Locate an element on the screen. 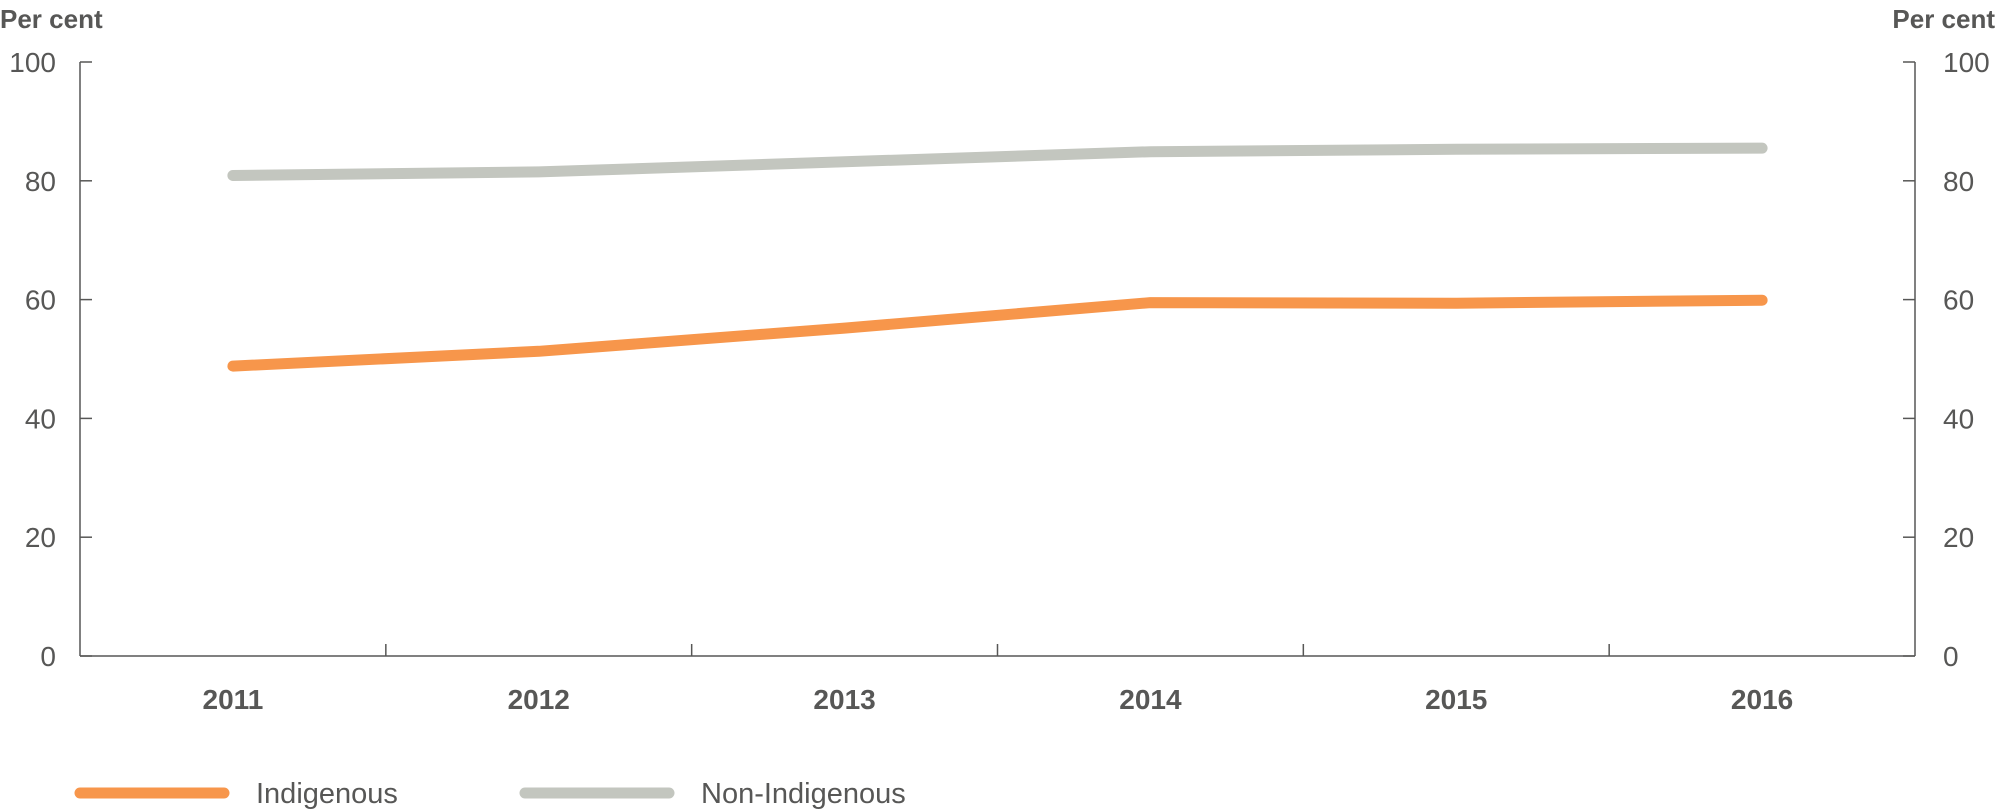  left-y-tick-label: 80 is located at coordinates (40, 181).